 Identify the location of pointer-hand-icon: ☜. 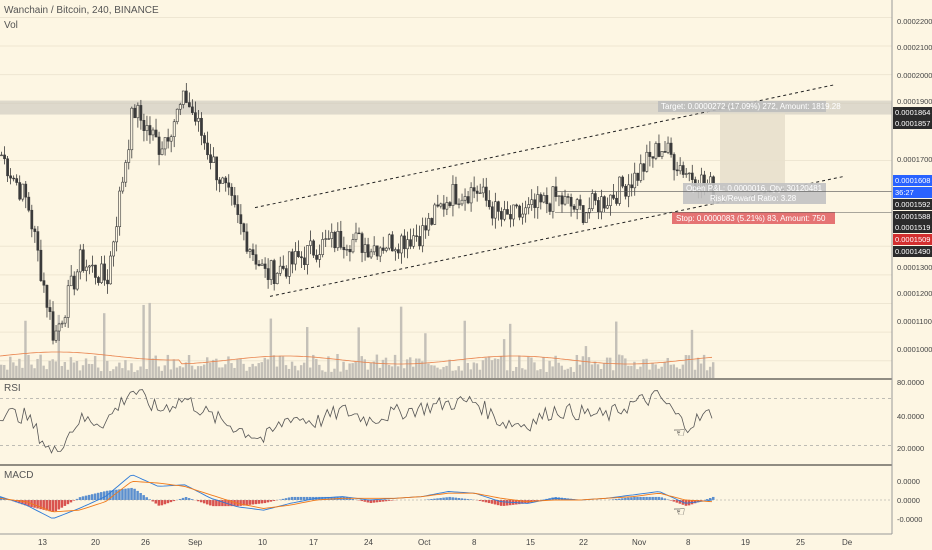
(679, 432).